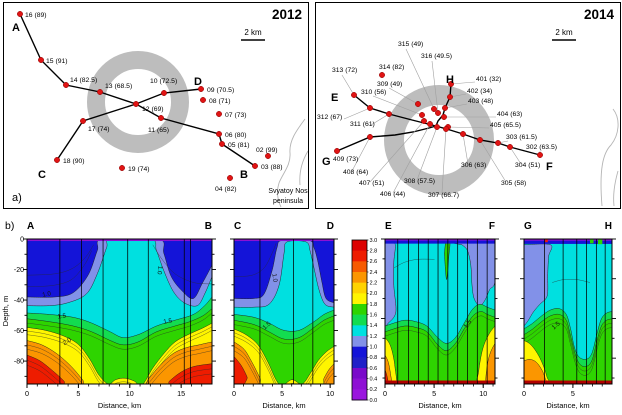  I want to click on station-label: 10 (72.5), so click(163, 81).